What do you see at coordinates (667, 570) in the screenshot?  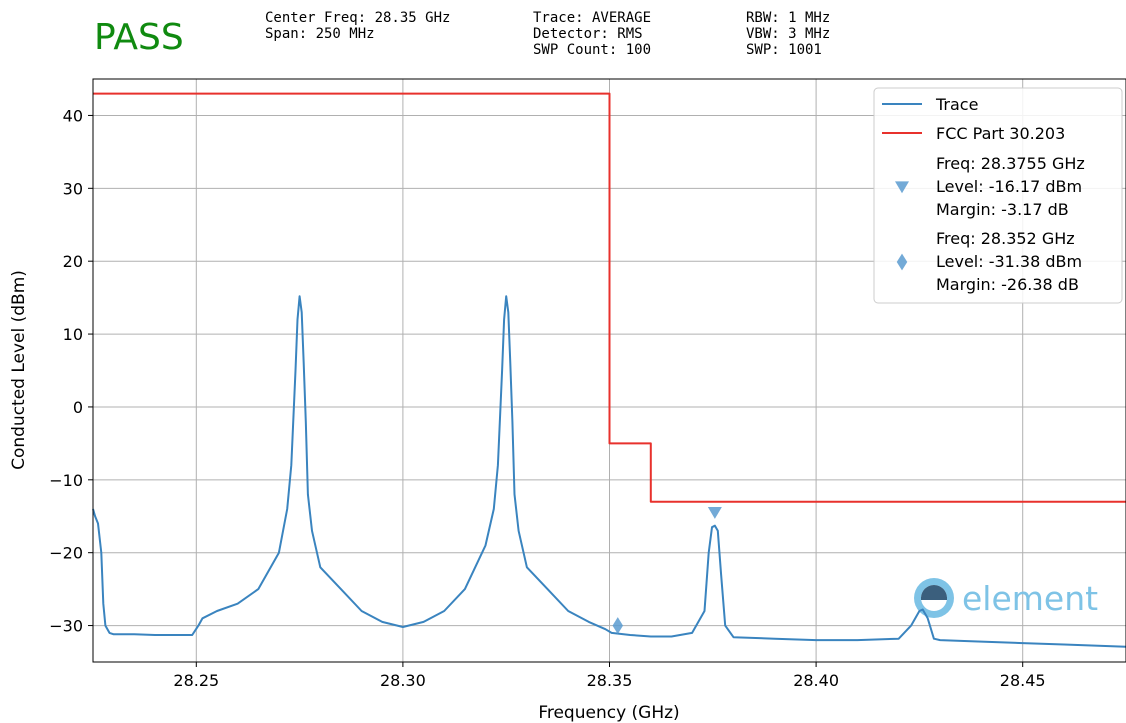 I see `marker-layer` at bounding box center [667, 570].